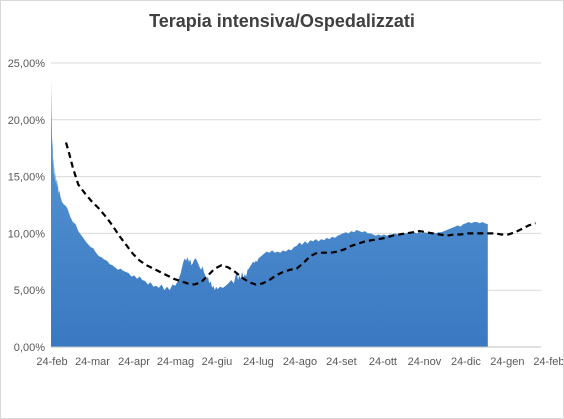 This screenshot has width=564, height=419. Describe the element at coordinates (29, 291) in the screenshot. I see `y-tick-label: 5,00%` at that location.